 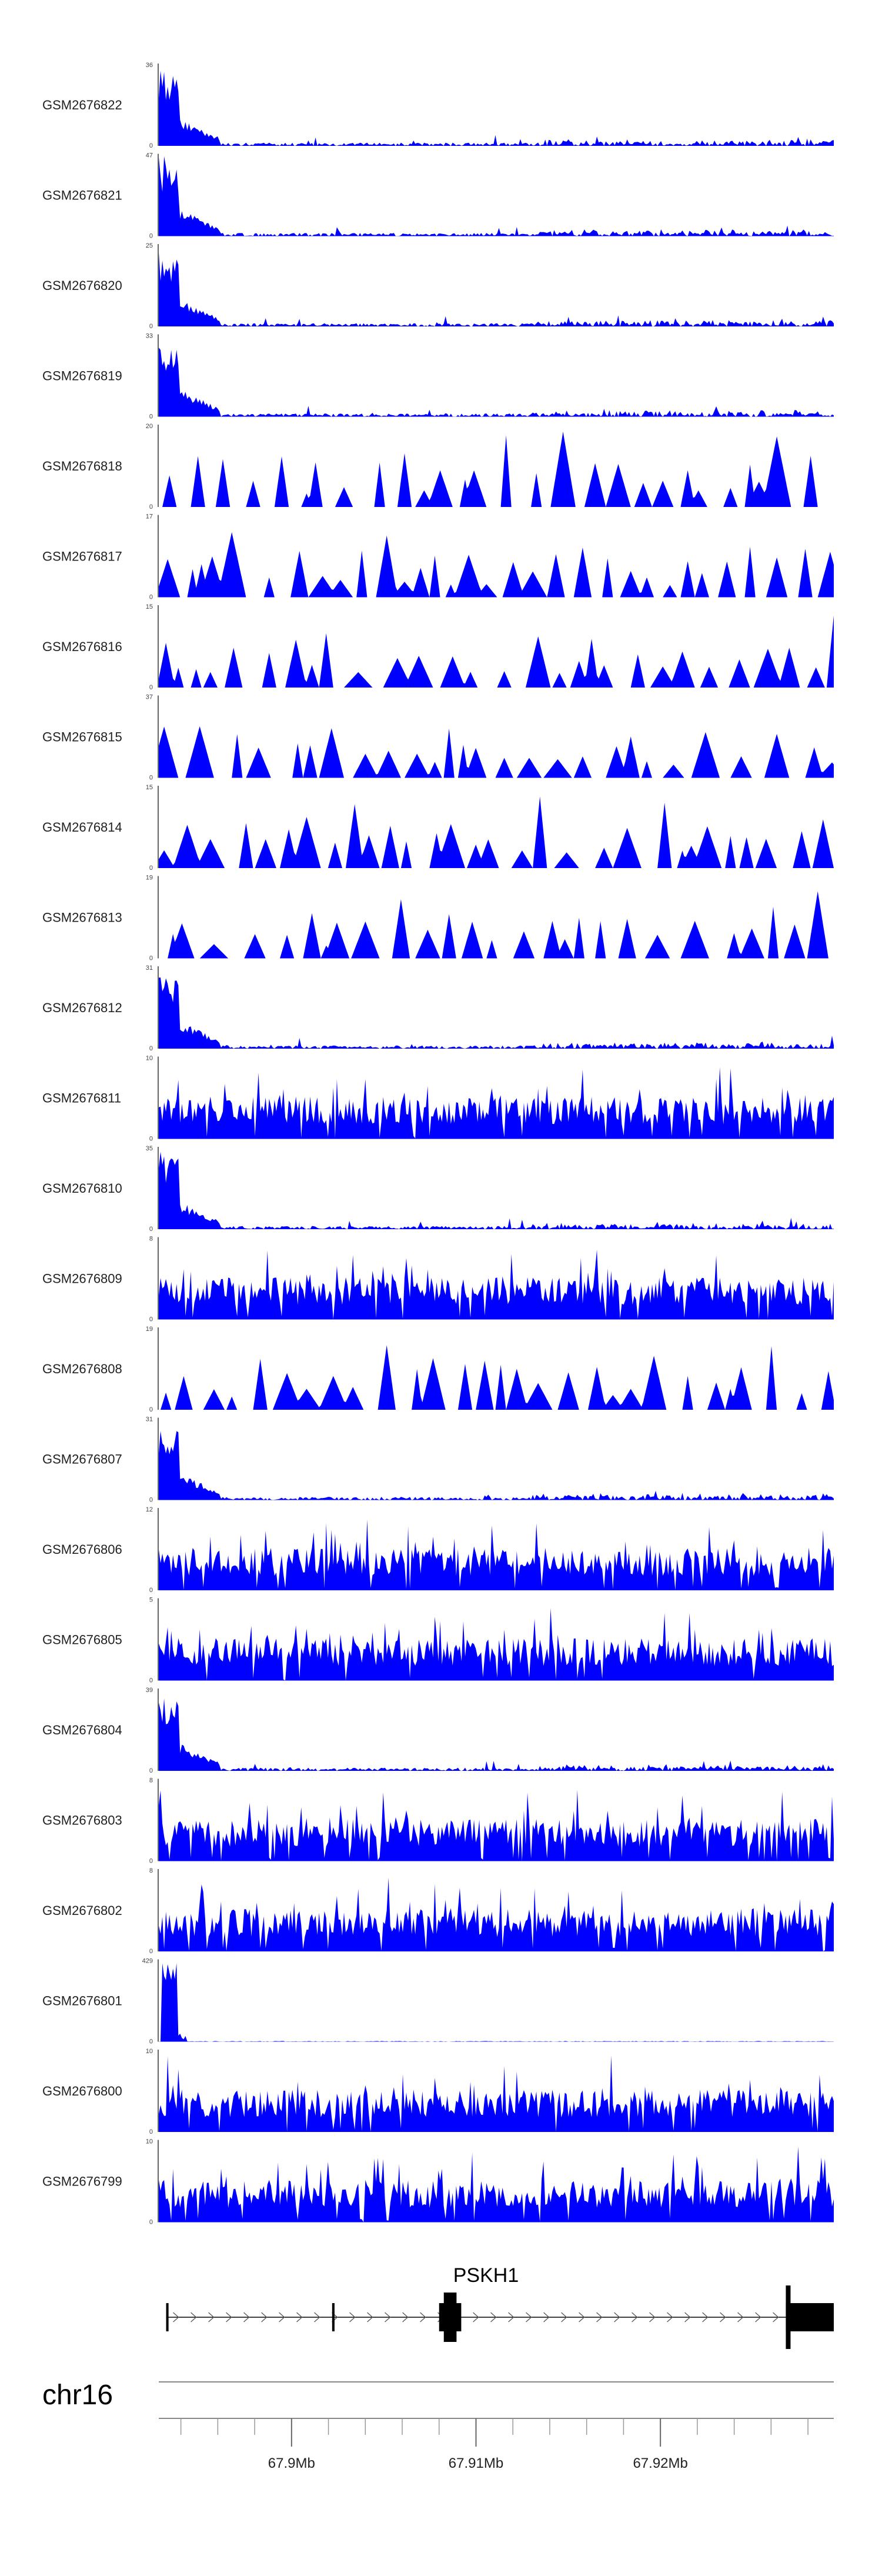 What do you see at coordinates (149, 606) in the screenshot?
I see `track-ymax-label: 15` at bounding box center [149, 606].